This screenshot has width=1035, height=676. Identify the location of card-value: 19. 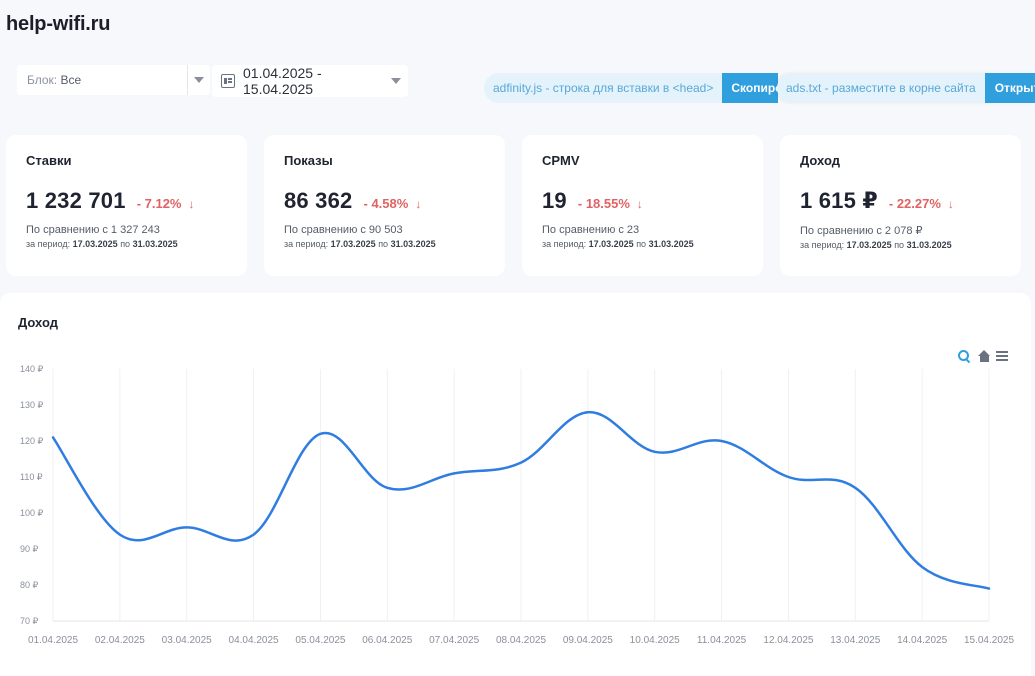
(554, 200).